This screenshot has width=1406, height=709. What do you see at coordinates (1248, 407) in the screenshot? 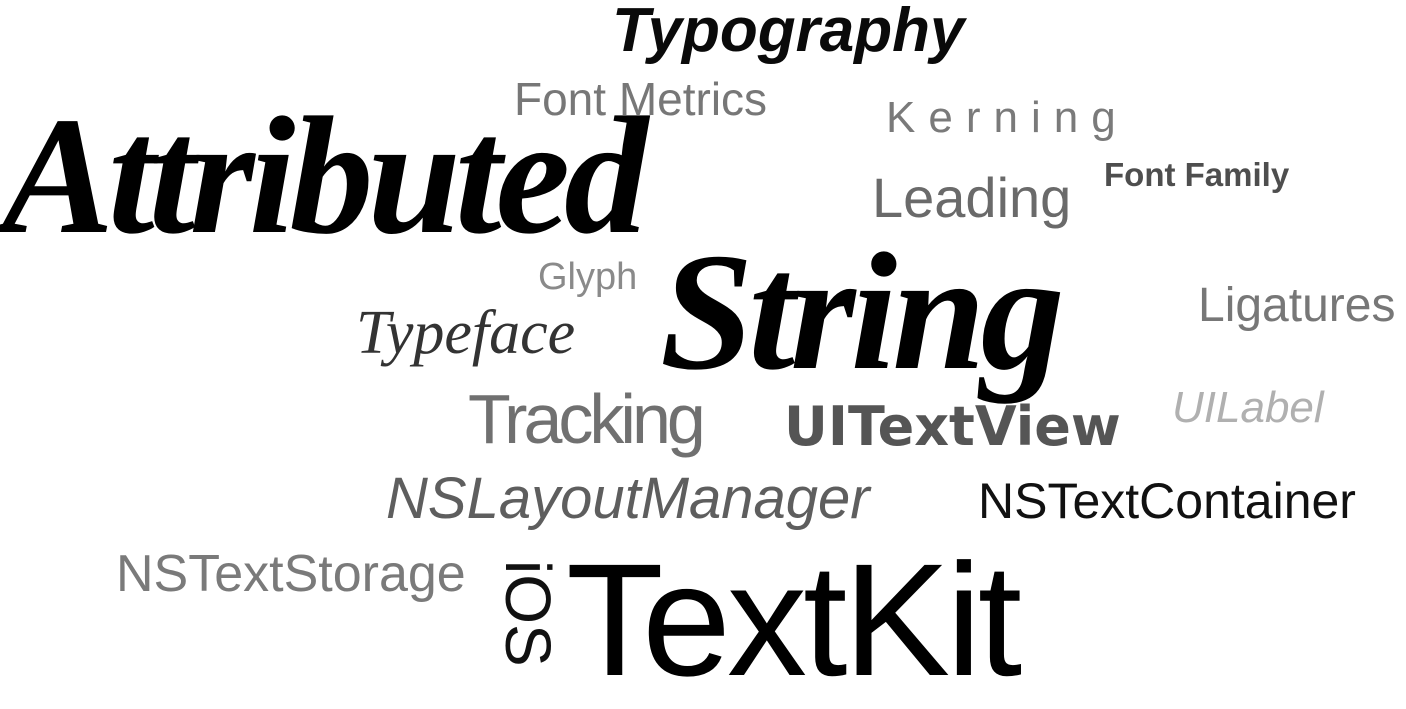
I see `word-uilabel: UILabel` at bounding box center [1248, 407].